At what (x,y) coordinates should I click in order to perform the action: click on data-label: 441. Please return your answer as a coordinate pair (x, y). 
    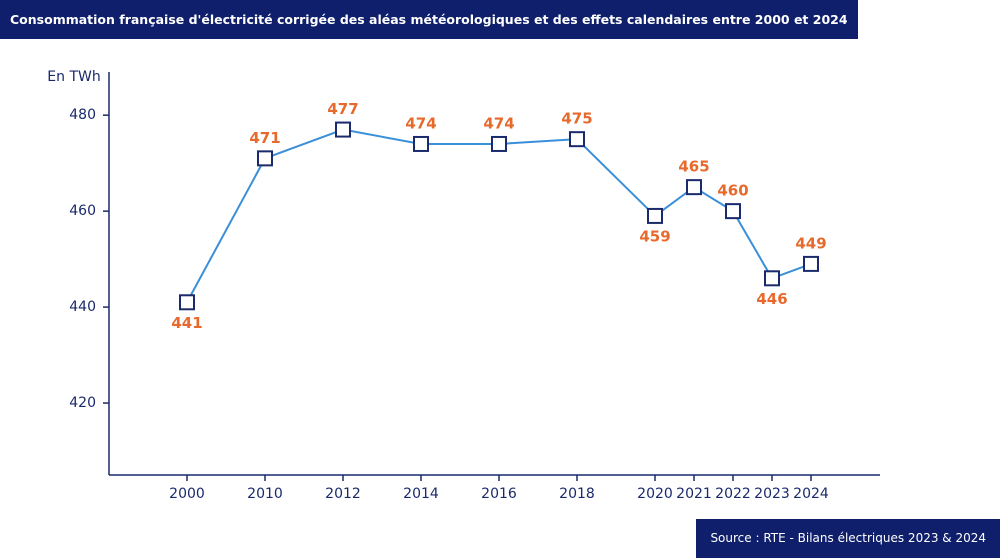
    Looking at the image, I should click on (186, 323).